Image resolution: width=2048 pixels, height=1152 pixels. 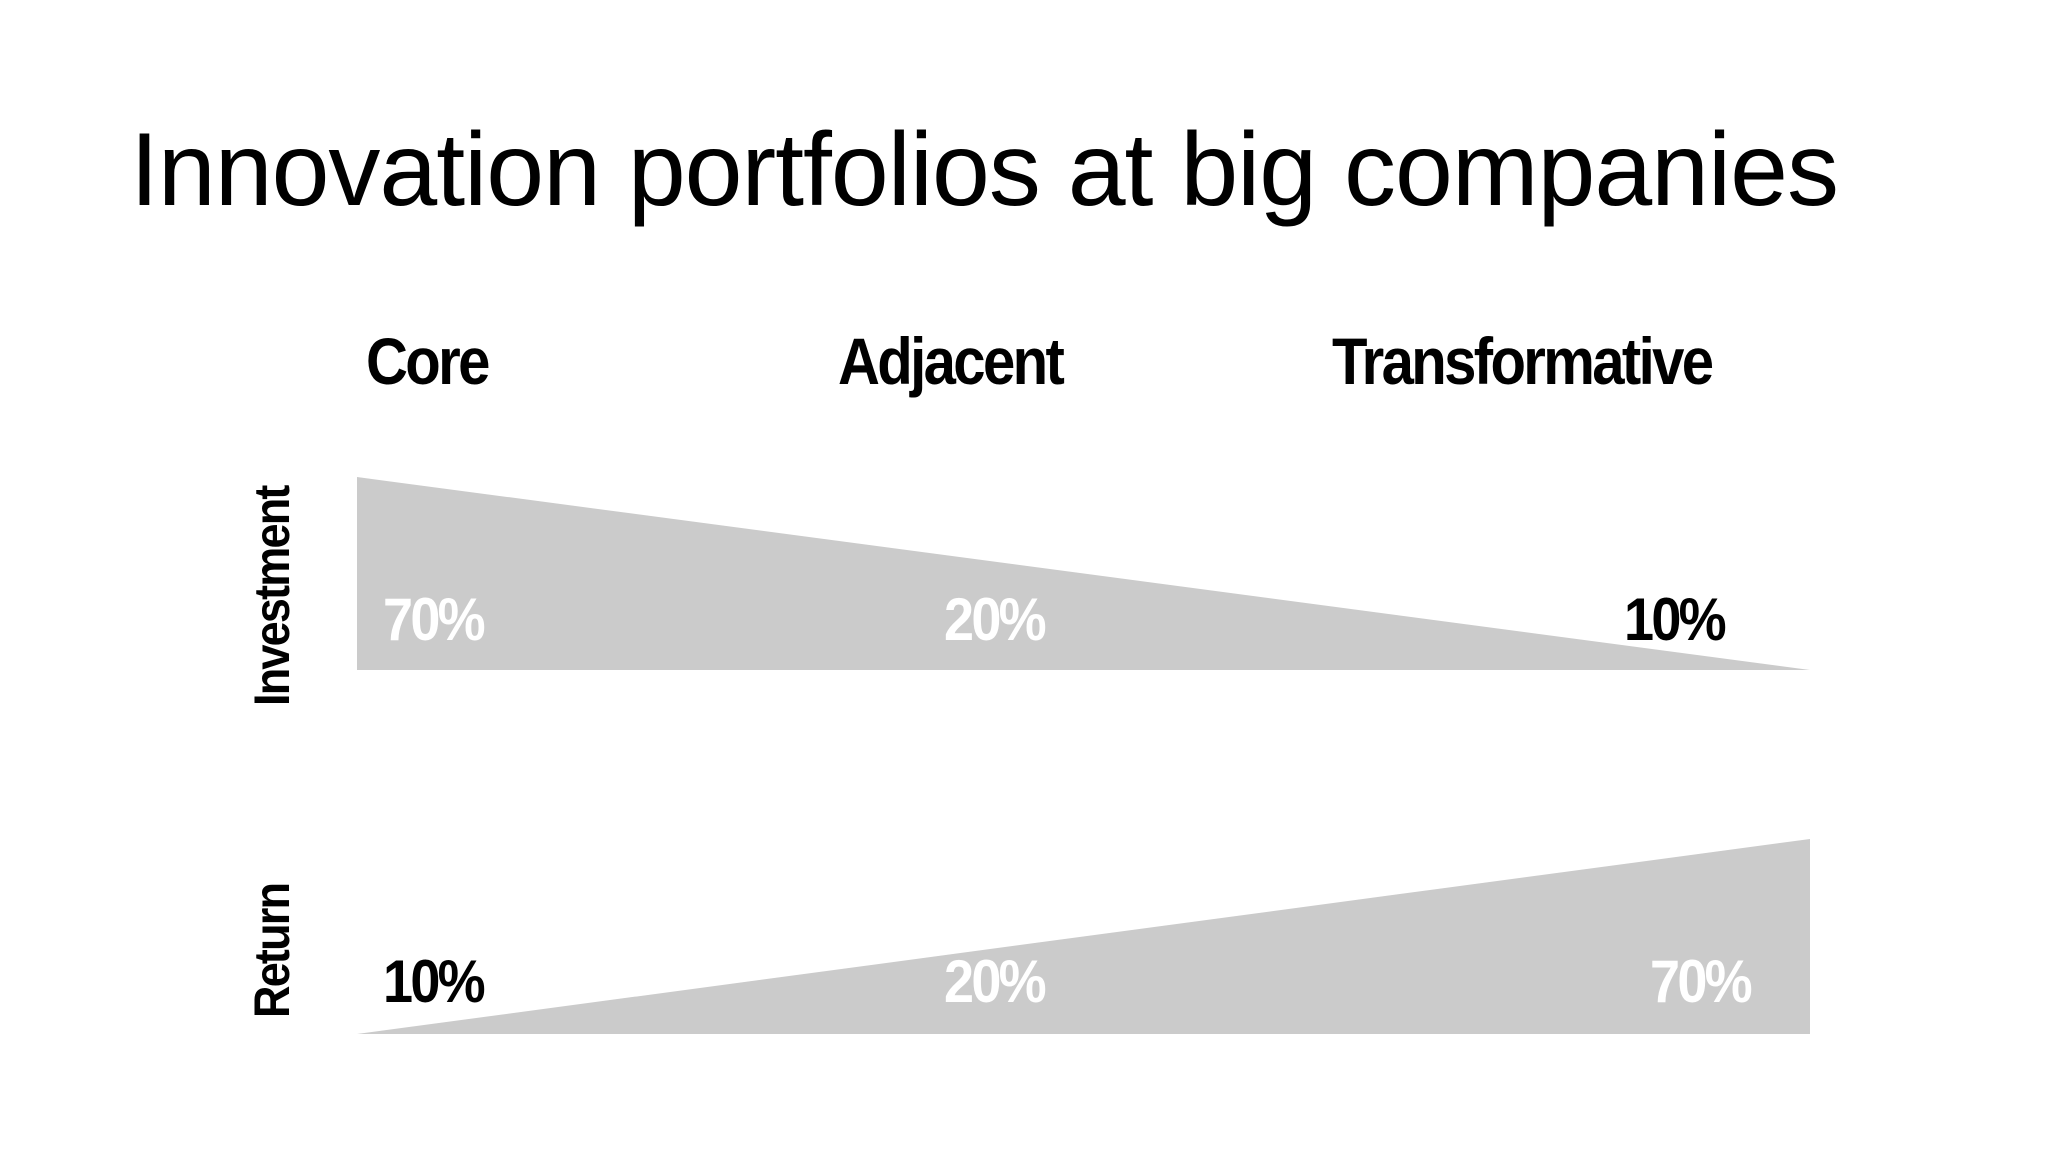 I want to click on slide-title: Innovation portfolios at big companies, so click(x=984, y=170).